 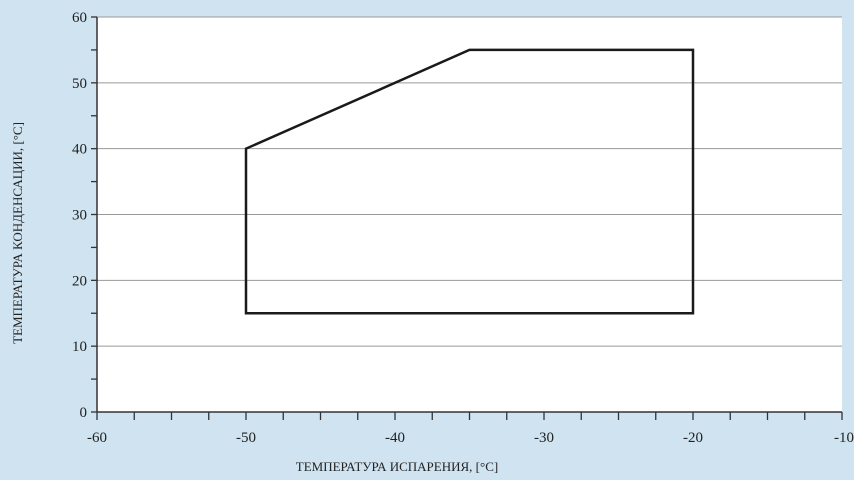 I want to click on y-tick-label: 30, so click(x=79, y=216).